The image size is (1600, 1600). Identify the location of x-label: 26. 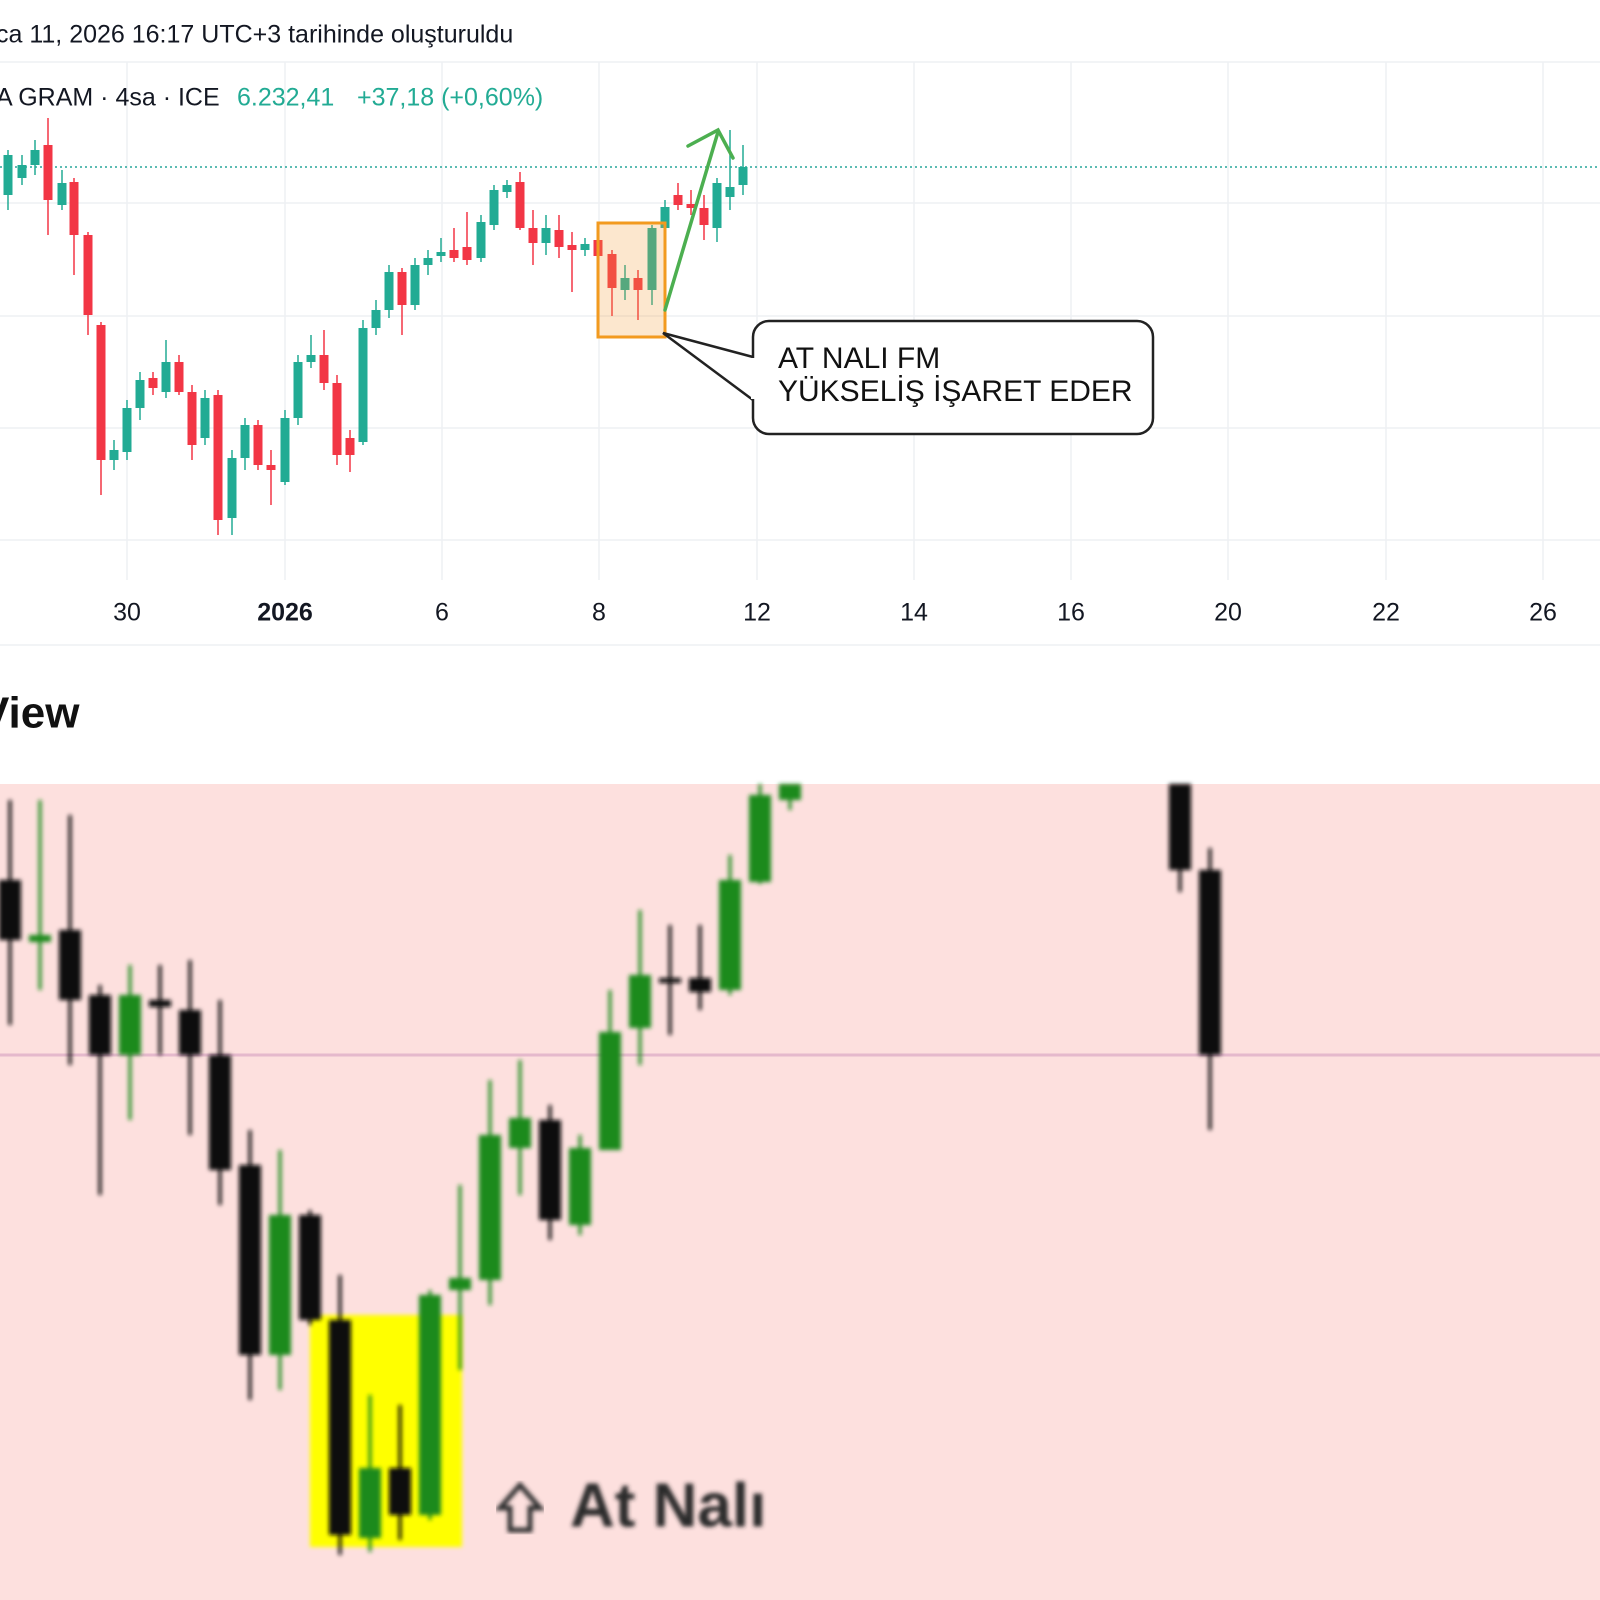
(1543, 613).